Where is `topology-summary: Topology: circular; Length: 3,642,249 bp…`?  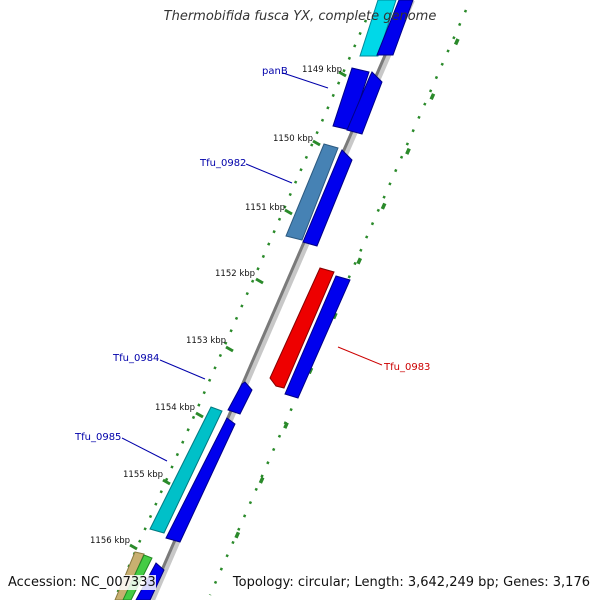
topology-summary: Topology: circular; Length: 3,642,249 bp… is located at coordinates (411, 582).